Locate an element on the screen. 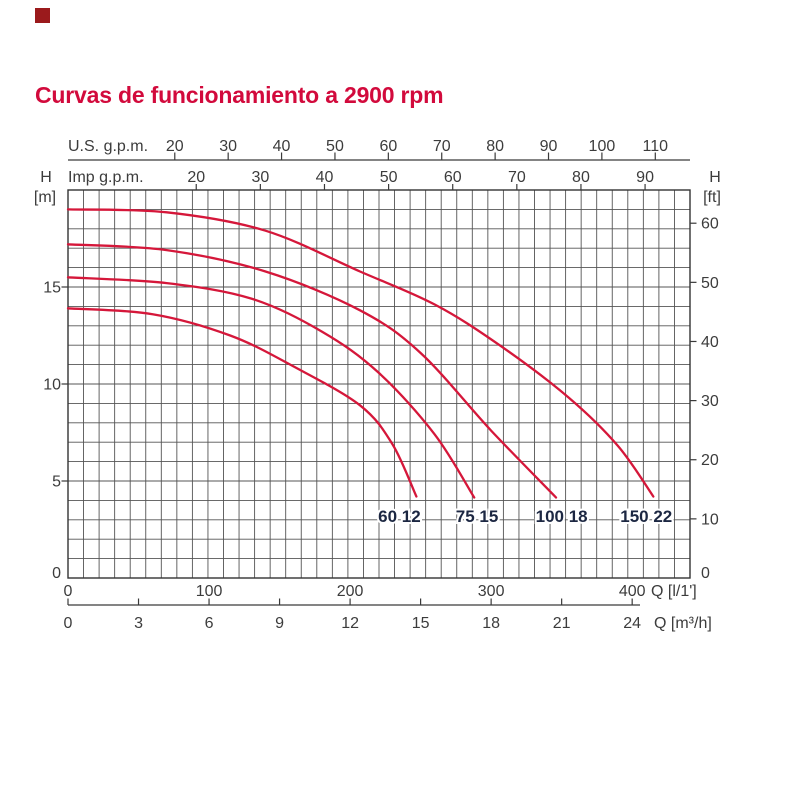 Image resolution: width=800 pixels, height=800 pixels. imp-gpm-tick-label: 40 is located at coordinates (325, 177).